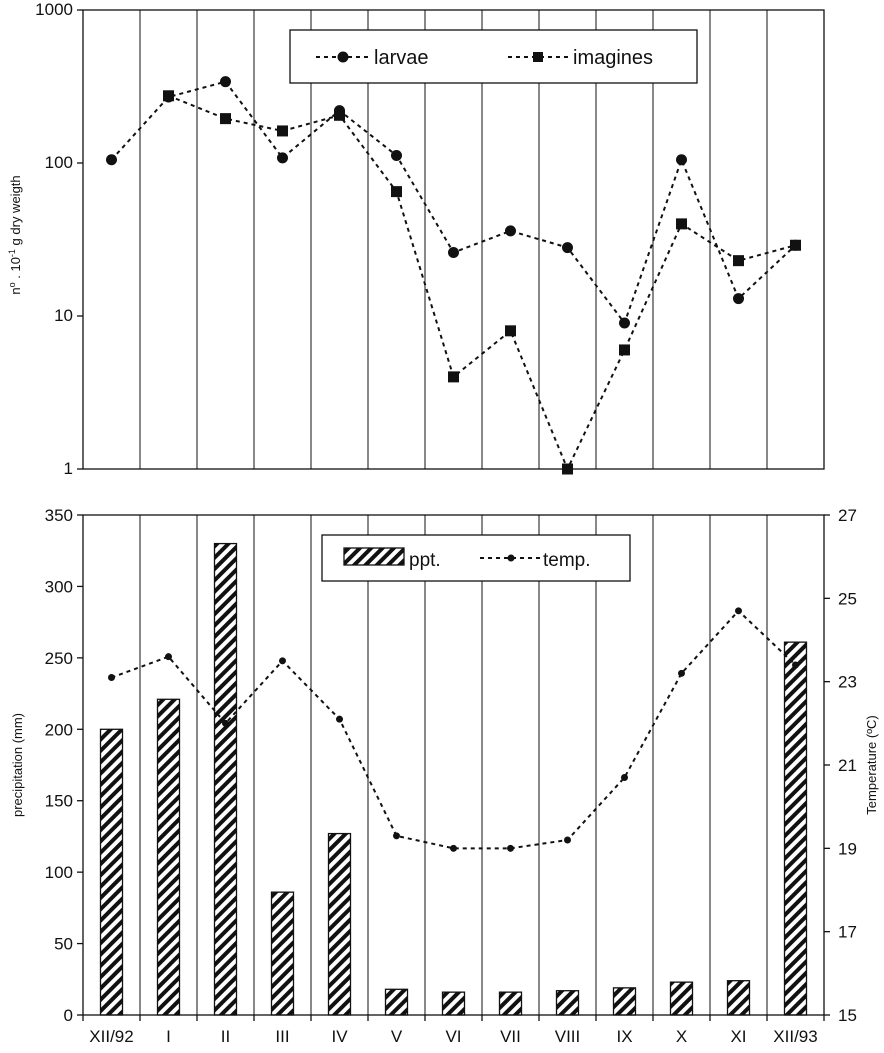 The width and height of the screenshot is (884, 1053). I want to click on bottom-right-tick-label: 27, so click(847, 515).